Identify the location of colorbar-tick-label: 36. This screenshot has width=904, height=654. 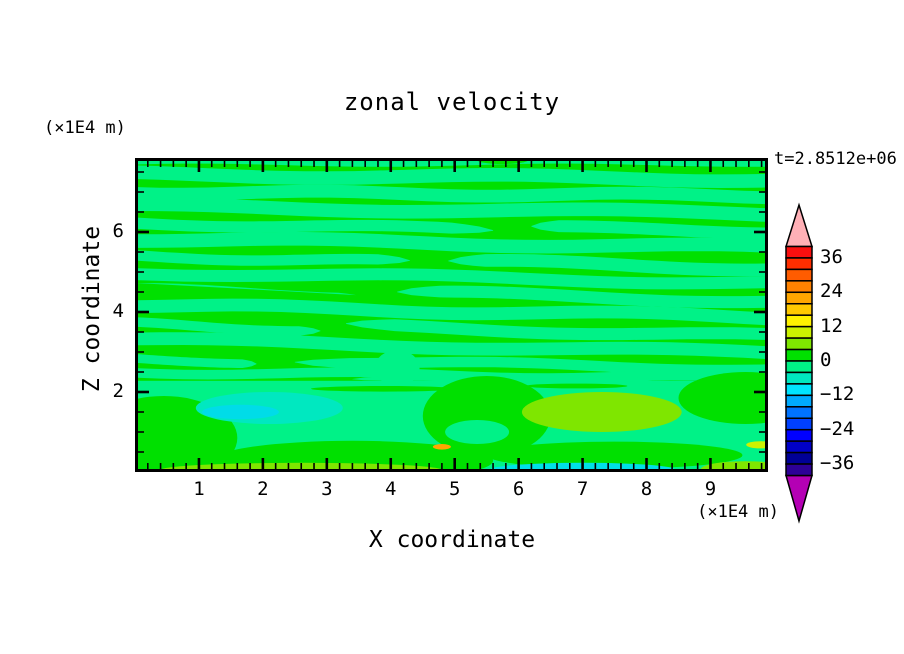
(831, 256).